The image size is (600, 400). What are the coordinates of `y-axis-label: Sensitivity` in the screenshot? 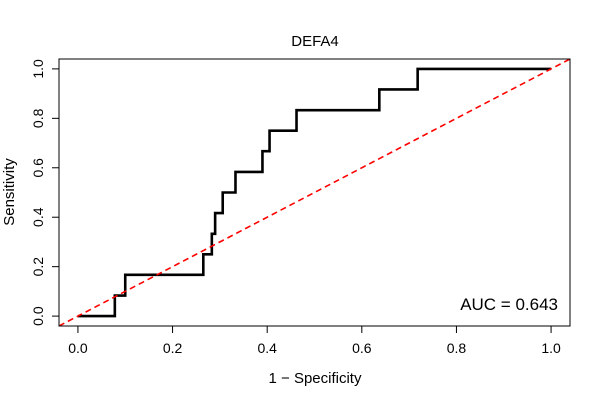 It's located at (9, 192).